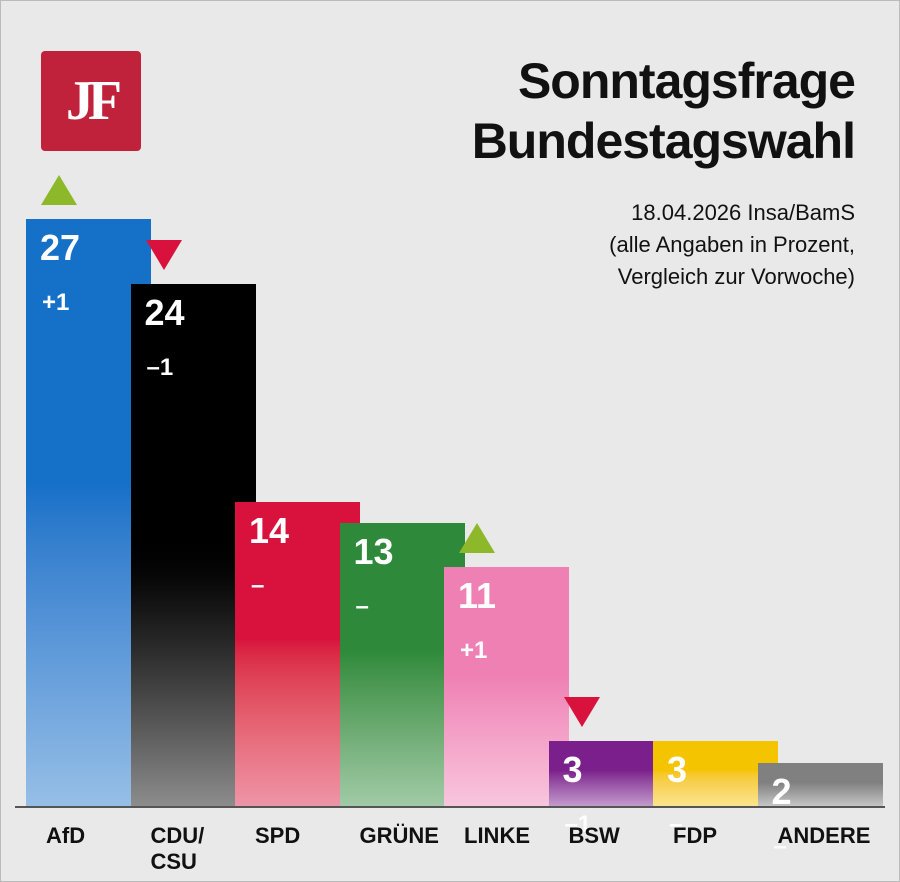  What do you see at coordinates (164, 312) in the screenshot?
I see `value-label: 24` at bounding box center [164, 312].